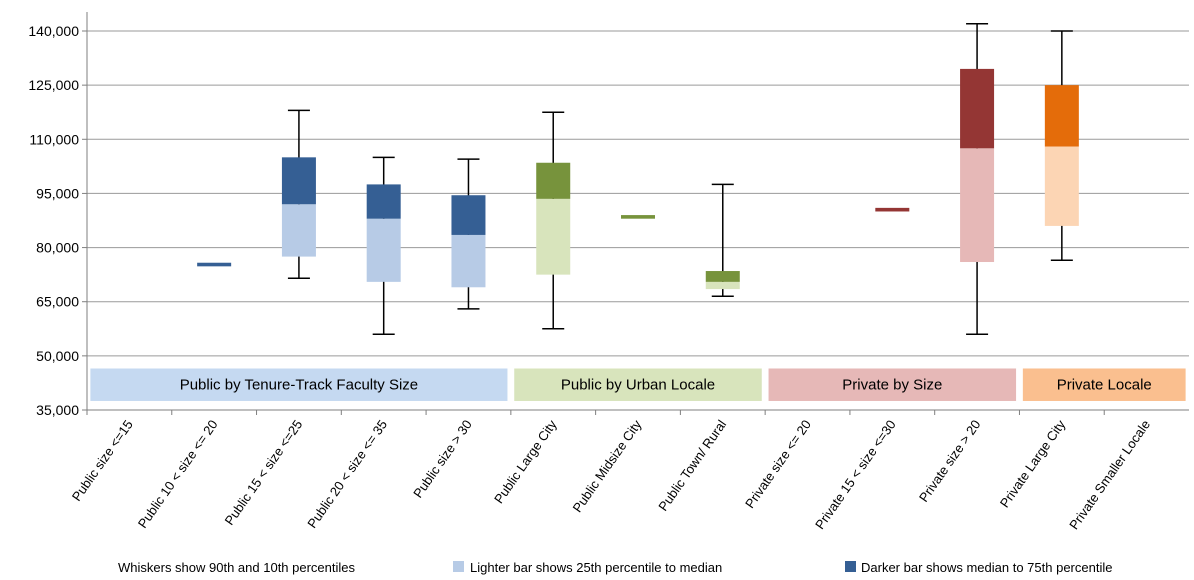 The height and width of the screenshot is (580, 1194). Describe the element at coordinates (347, 474) in the screenshot. I see `x-tick-label: Public 20 < size <= 35` at that location.